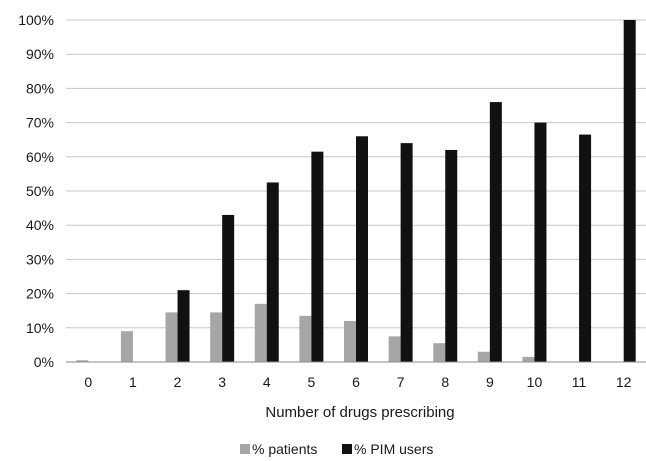 Image resolution: width=646 pixels, height=461 pixels. I want to click on y-tick-label: 80%, so click(40, 88).